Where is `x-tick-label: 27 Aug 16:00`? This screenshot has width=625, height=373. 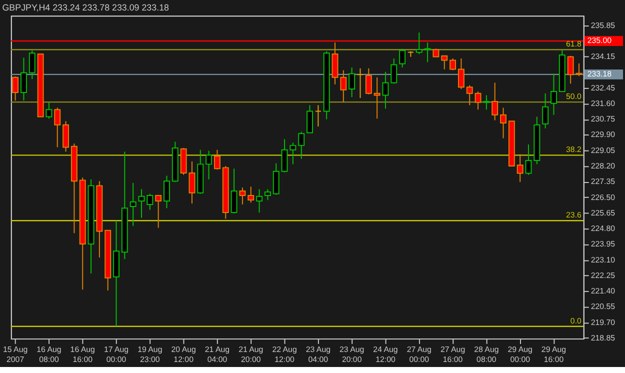 x-tick-label: 27 Aug 16:00 is located at coordinates (453, 354).